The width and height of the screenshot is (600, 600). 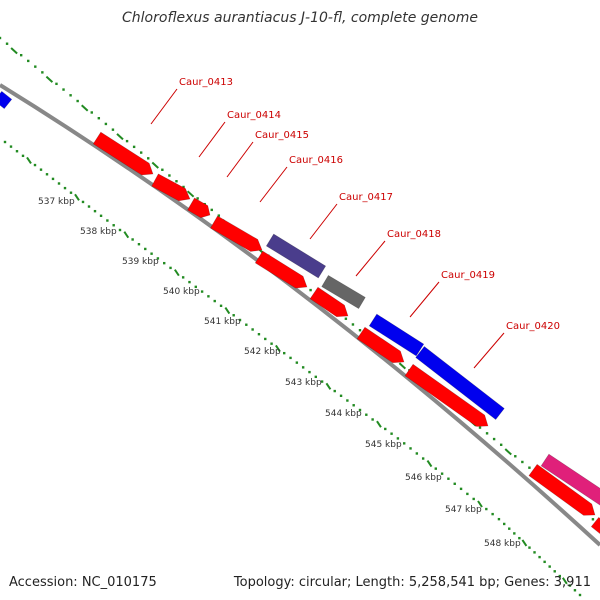 I want to click on gene-label: Caur_0419, so click(x=468, y=275).